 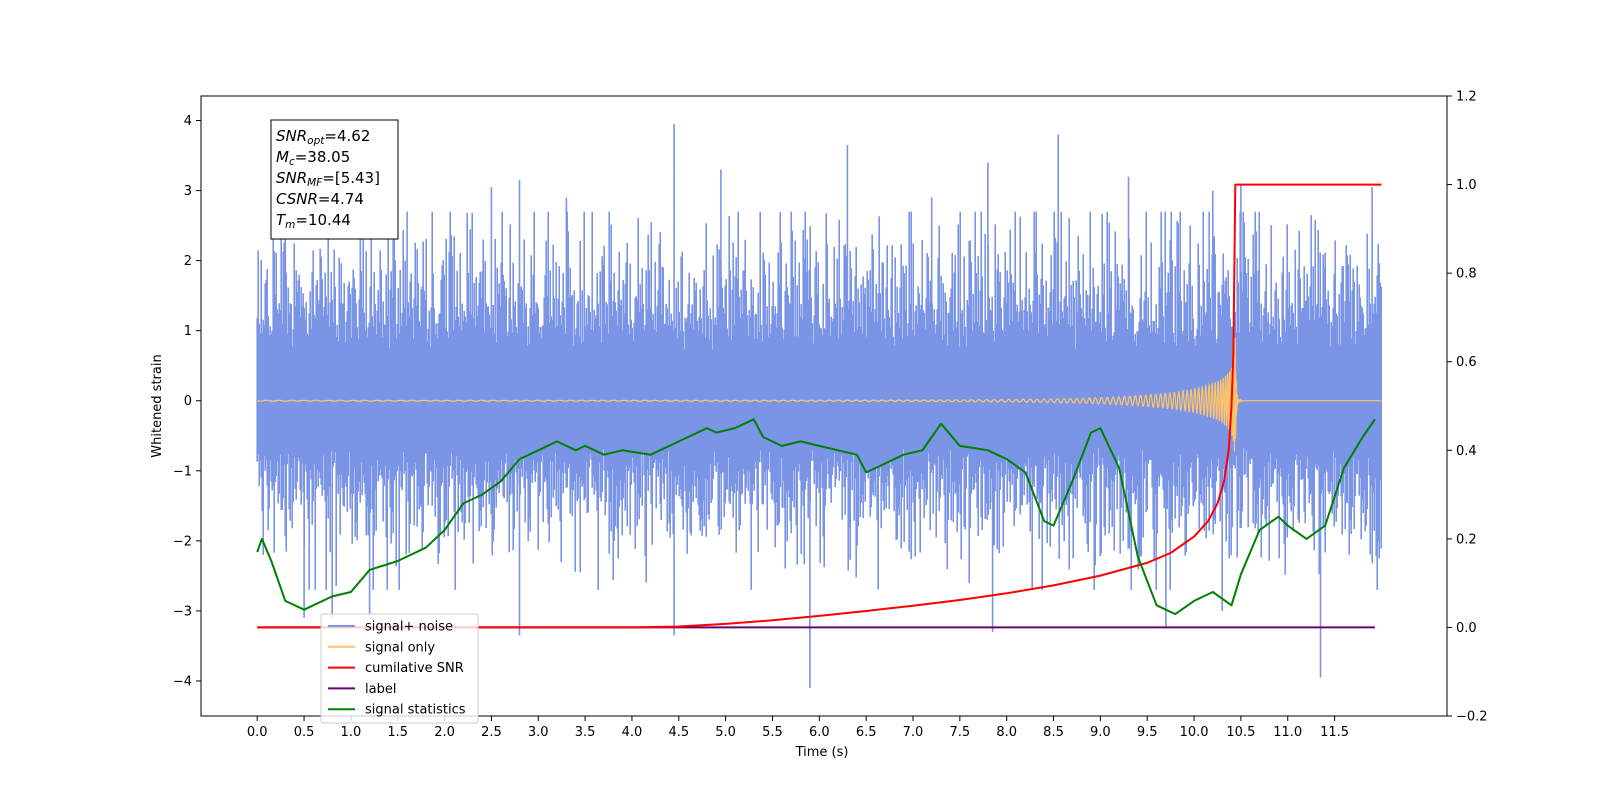 I want to click on y-tick-label-left: −2, so click(x=182, y=541).